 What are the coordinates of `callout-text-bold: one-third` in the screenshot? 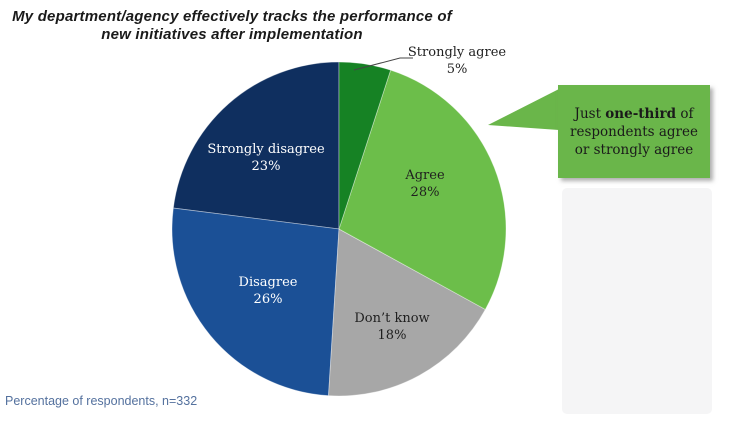 It's located at (641, 113).